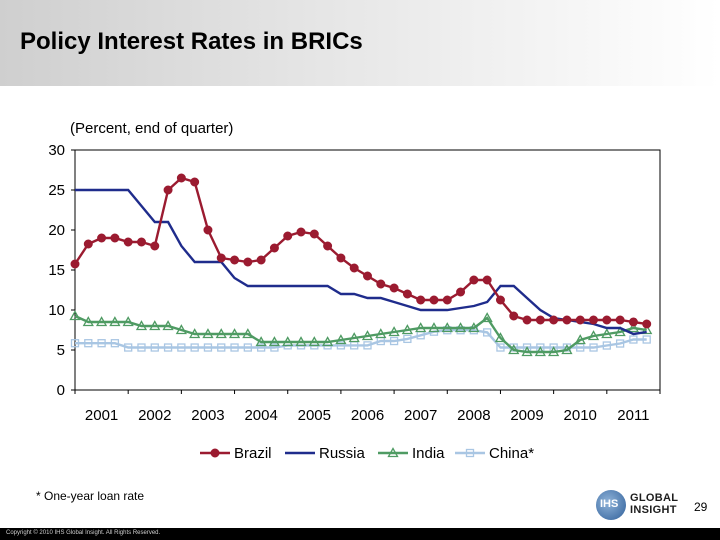 The width and height of the screenshot is (720, 540). Describe the element at coordinates (154, 415) in the screenshot. I see `x-tick-label: 2002` at that location.